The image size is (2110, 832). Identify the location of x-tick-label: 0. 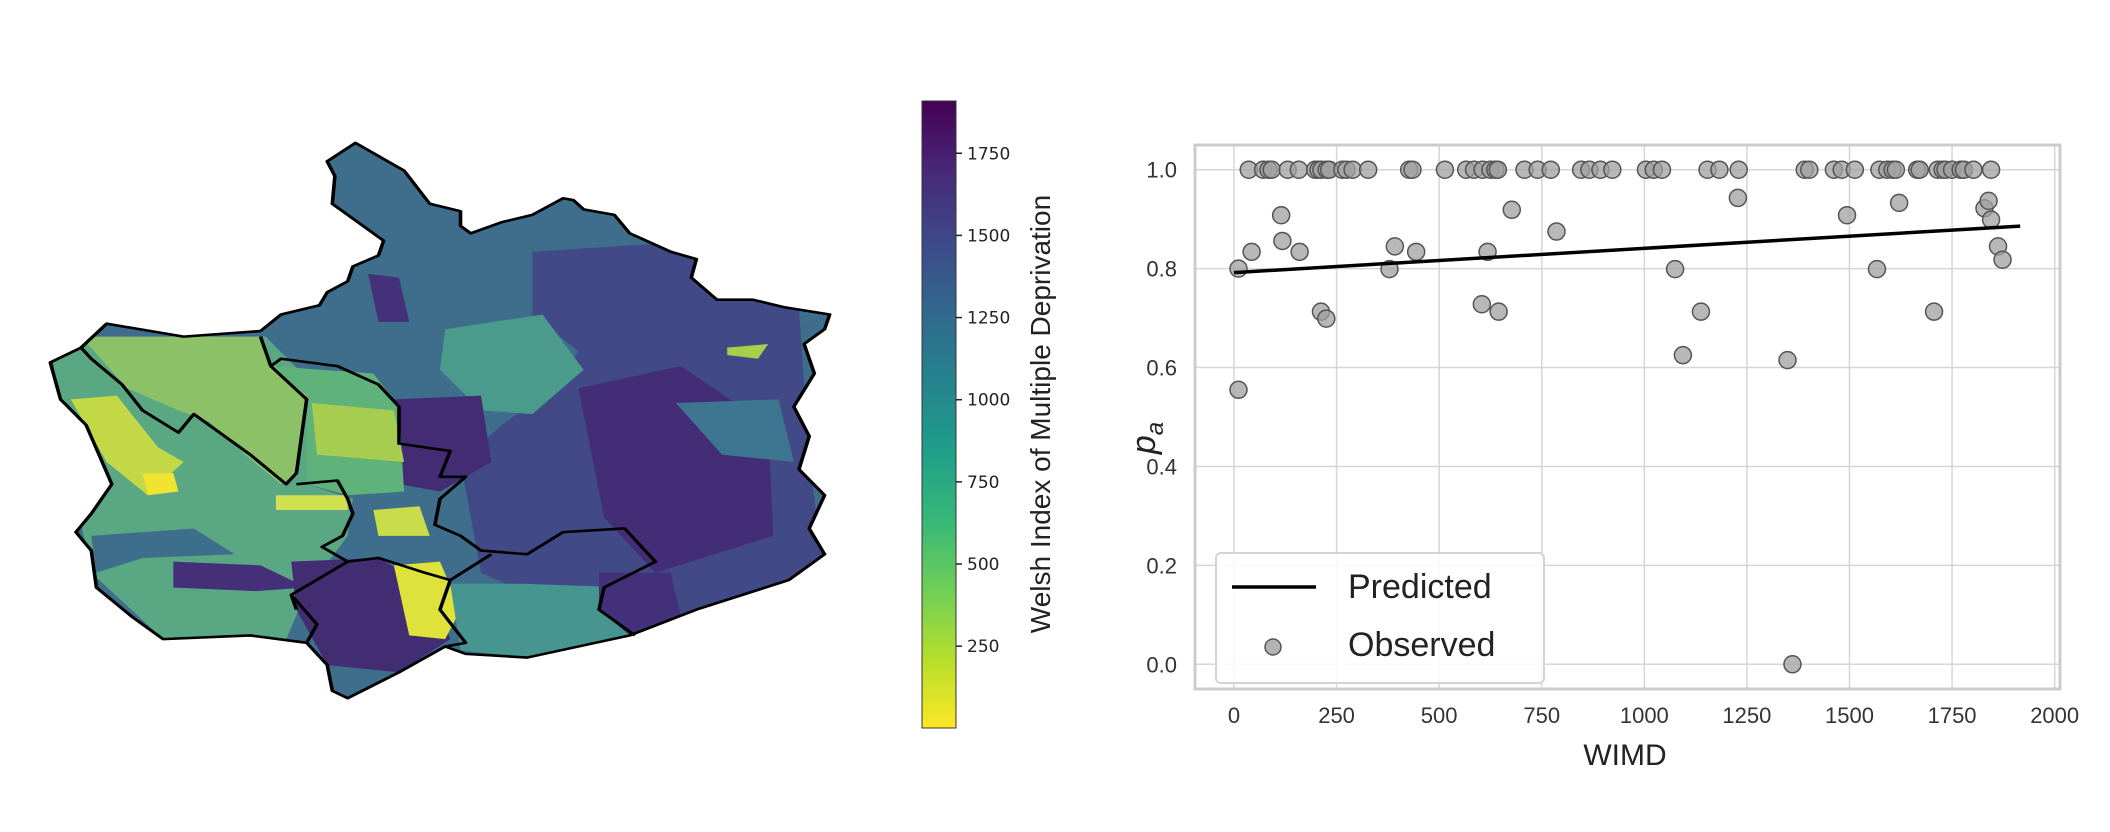
(1234, 715).